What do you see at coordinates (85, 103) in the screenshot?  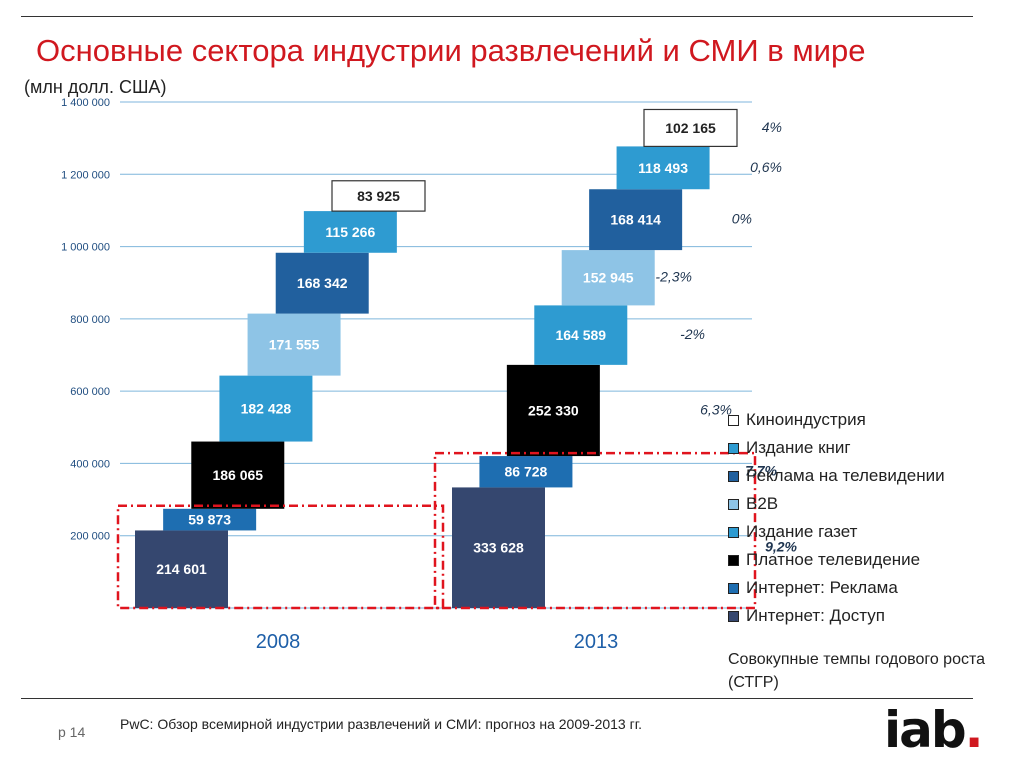 I see `y-tick-label: 1 400 000` at bounding box center [85, 103].